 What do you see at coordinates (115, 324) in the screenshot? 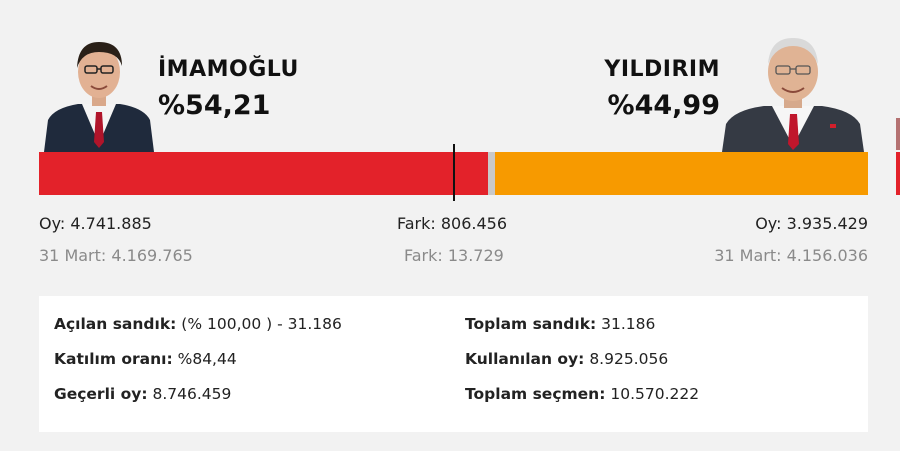
I see `opened-boxes-label: Açılan sandık:` at bounding box center [115, 324].